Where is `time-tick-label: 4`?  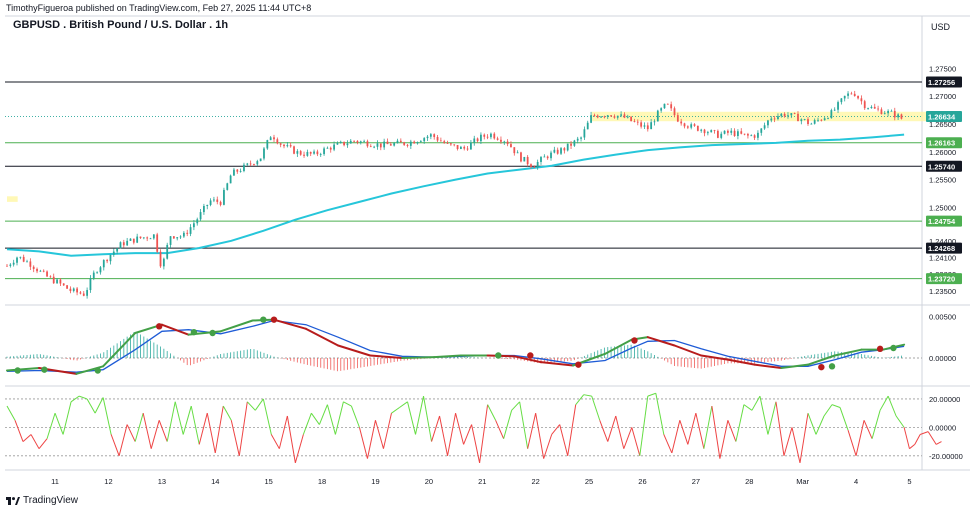 time-tick-label: 4 is located at coordinates (856, 481).